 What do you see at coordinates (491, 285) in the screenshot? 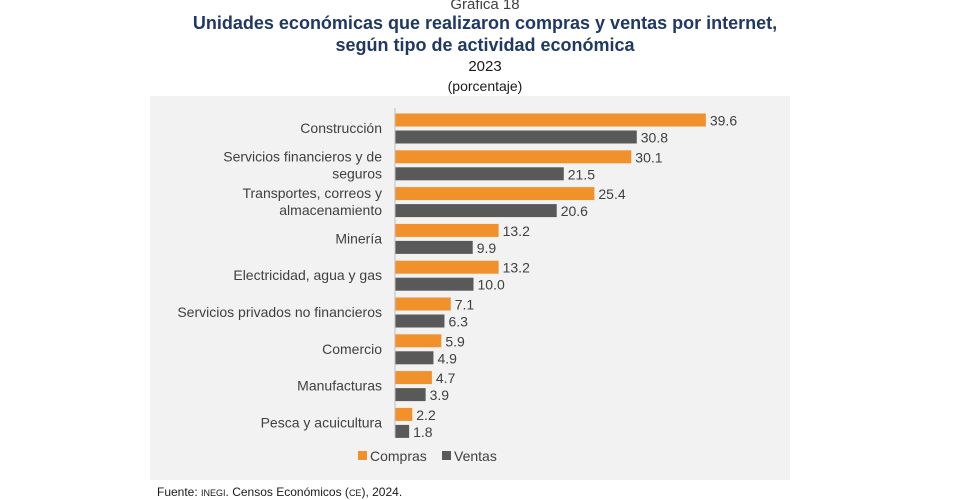
I see `ventas-value-label: 10.0` at bounding box center [491, 285].